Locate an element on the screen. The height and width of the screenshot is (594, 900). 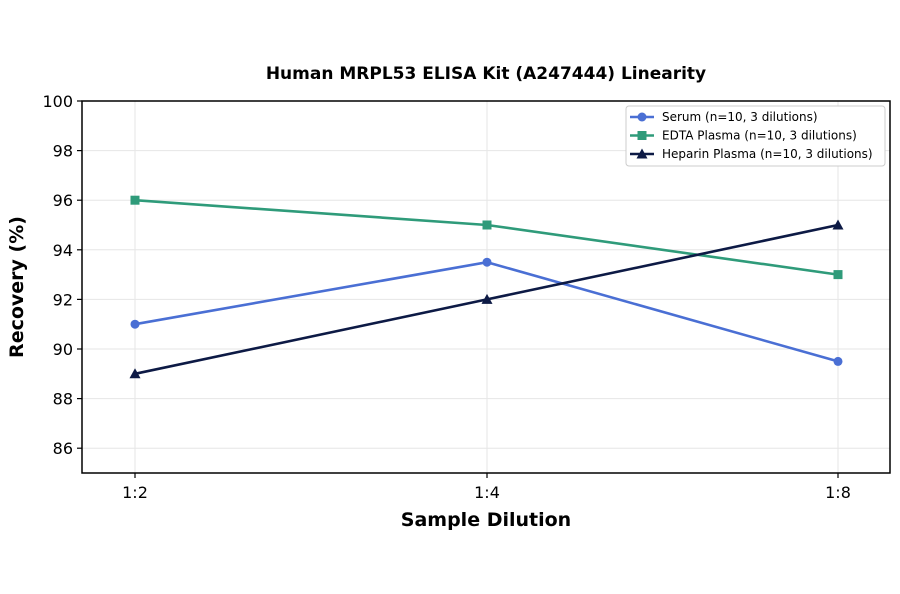
y-tick-label: 94 is located at coordinates (63, 250).